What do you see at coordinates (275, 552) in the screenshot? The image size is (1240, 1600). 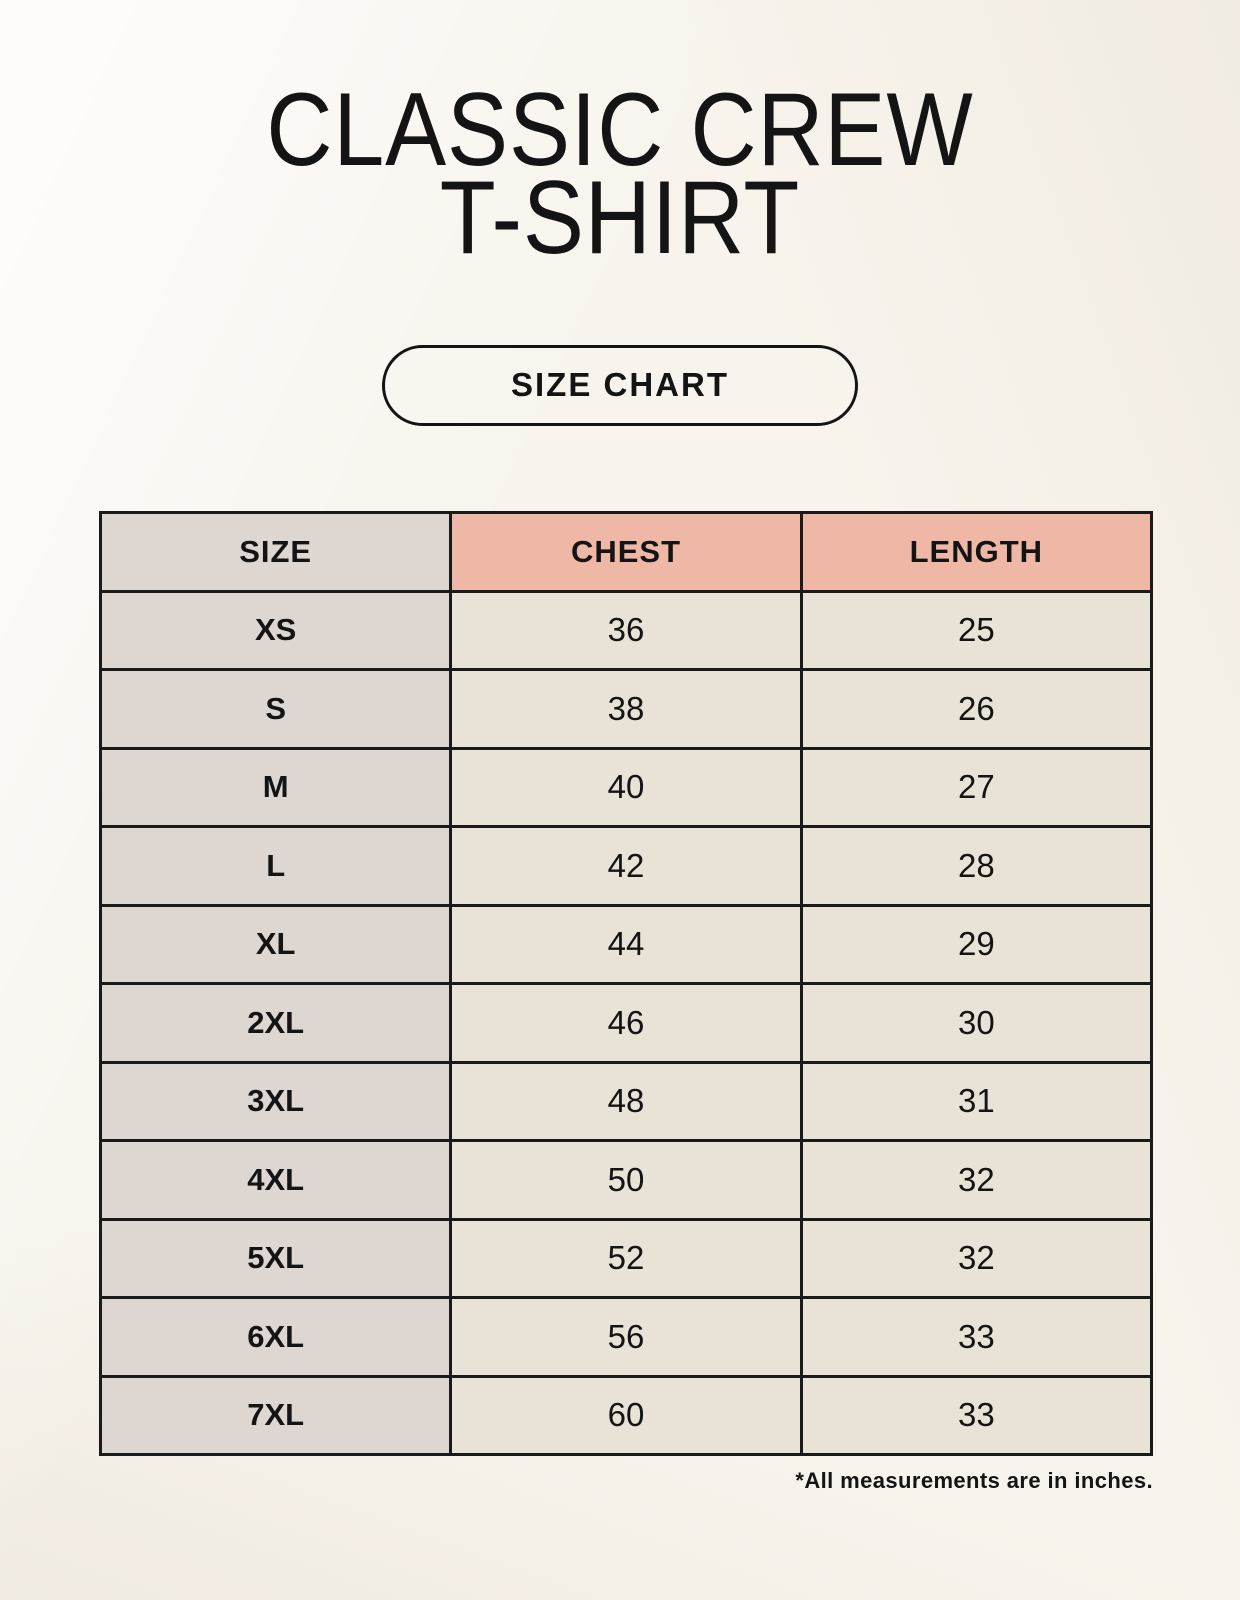 I see `column-header-size: SIZE` at bounding box center [275, 552].